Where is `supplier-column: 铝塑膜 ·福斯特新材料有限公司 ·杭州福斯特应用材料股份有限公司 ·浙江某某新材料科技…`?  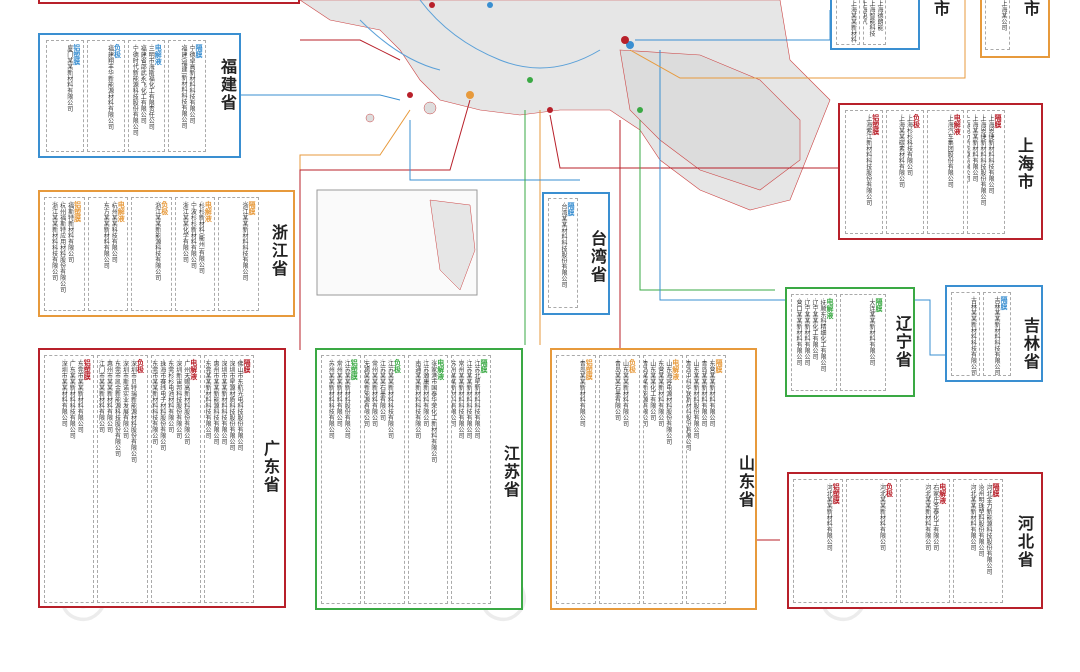 supplier-column: 铝塑膜 ·福斯特新材料有限公司 ·杭州福斯特应用材料股份有限公司 ·浙江某某新材料科技… is located at coordinates (64, 254).